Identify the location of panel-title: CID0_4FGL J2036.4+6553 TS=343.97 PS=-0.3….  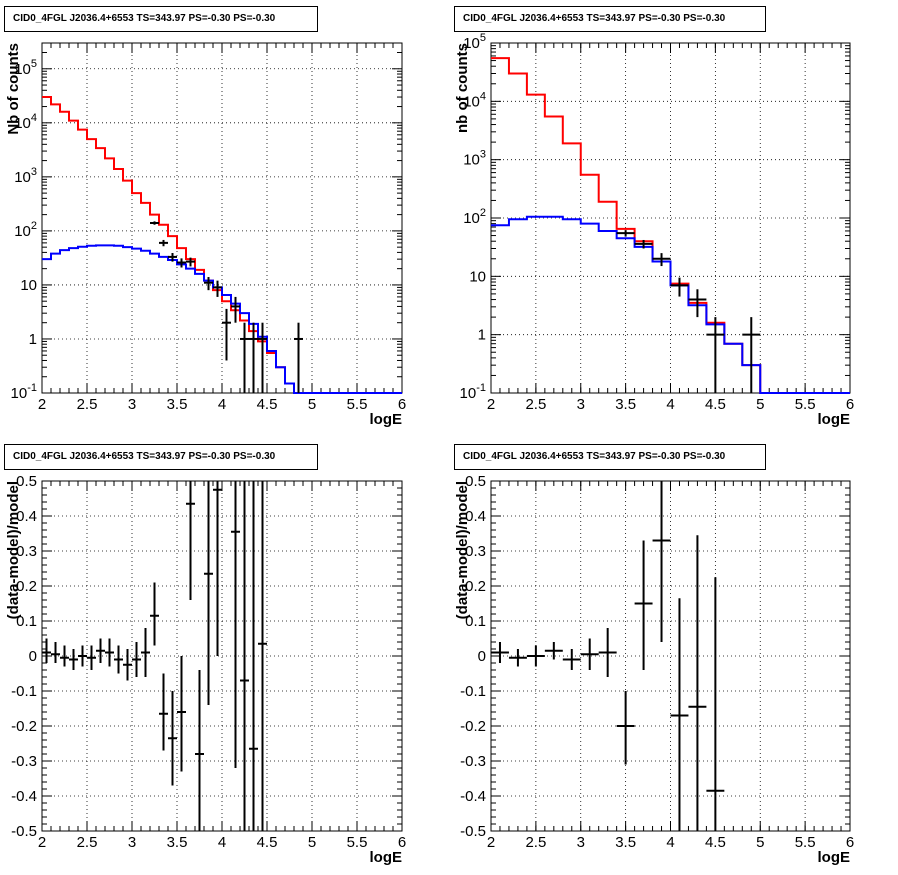
(594, 456).